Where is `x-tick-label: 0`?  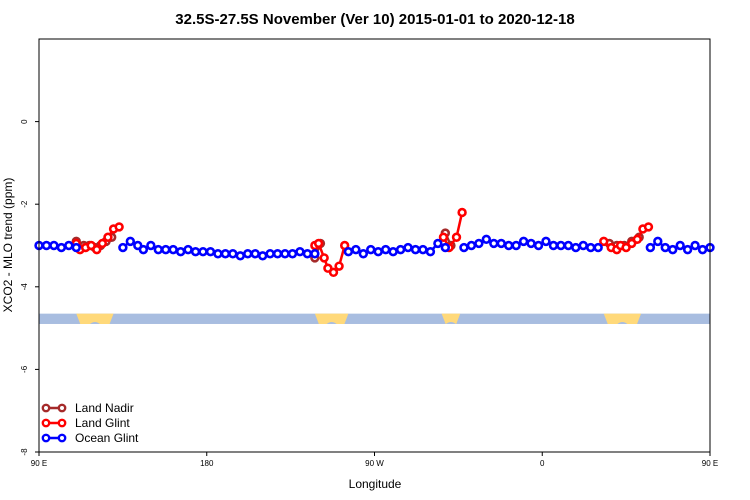 x-tick-label: 0 is located at coordinates (542, 463).